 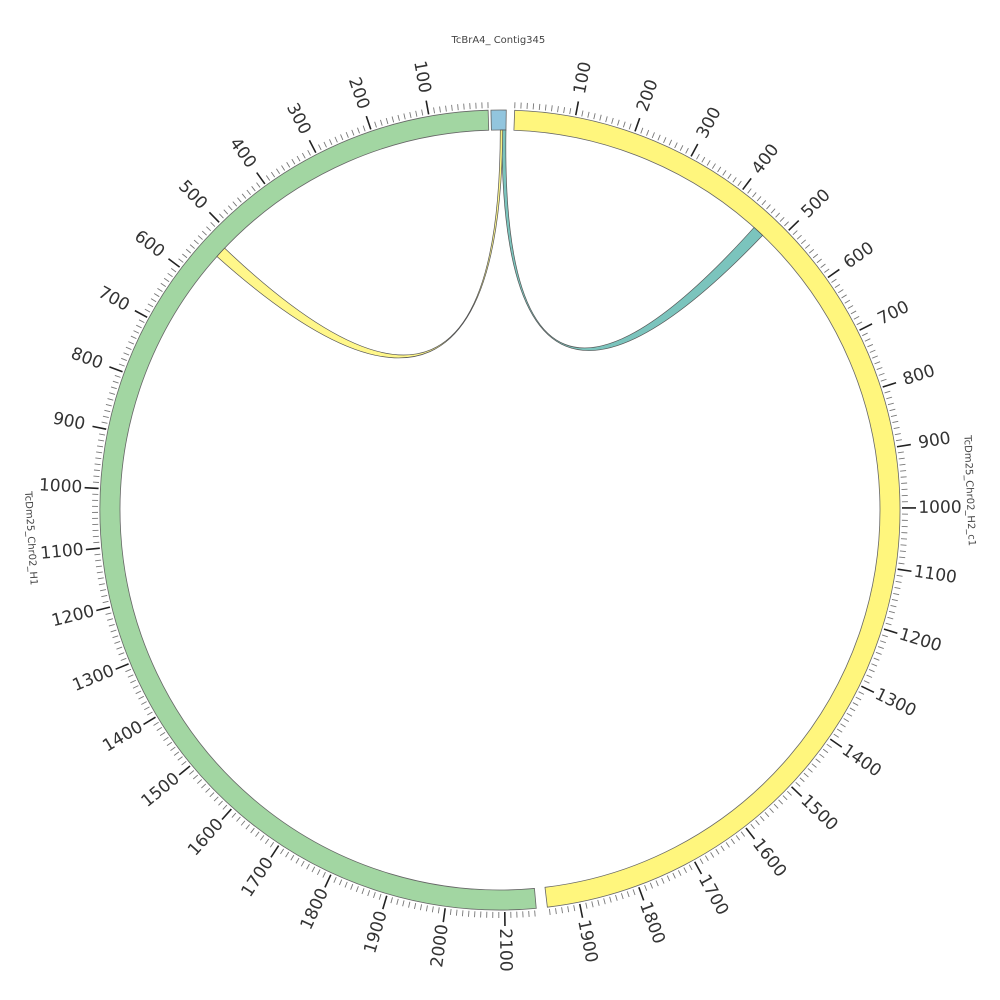 I want to click on tick-label: 800, so click(x=86, y=359).